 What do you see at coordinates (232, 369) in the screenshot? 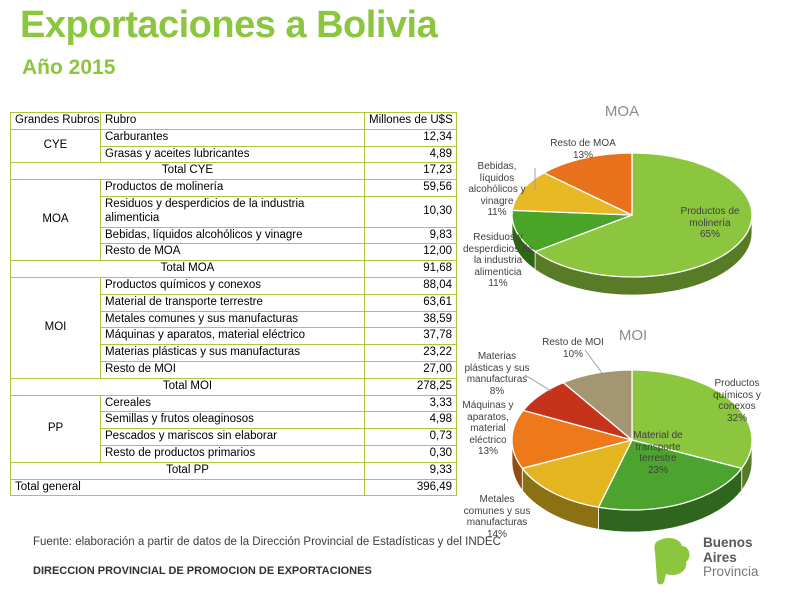
I see `rubro-cell: Resto de MOI` at bounding box center [232, 369].